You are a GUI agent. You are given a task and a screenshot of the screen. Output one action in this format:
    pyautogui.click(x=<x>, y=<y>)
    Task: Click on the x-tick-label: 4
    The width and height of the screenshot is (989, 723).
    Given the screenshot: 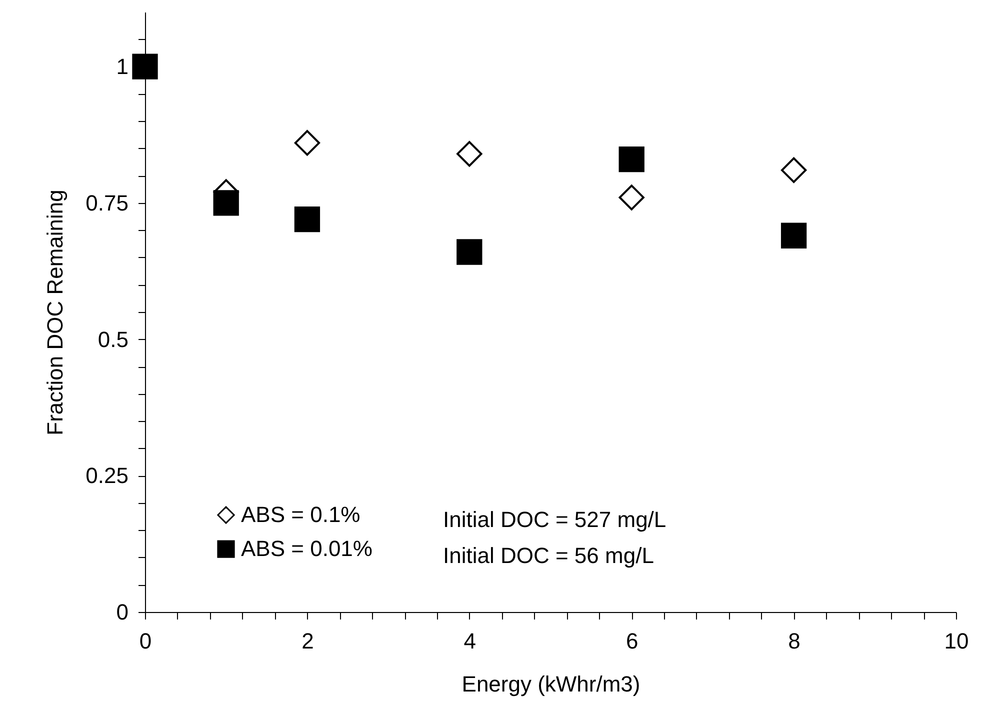 What is the action you would take?
    pyautogui.click(x=470, y=641)
    